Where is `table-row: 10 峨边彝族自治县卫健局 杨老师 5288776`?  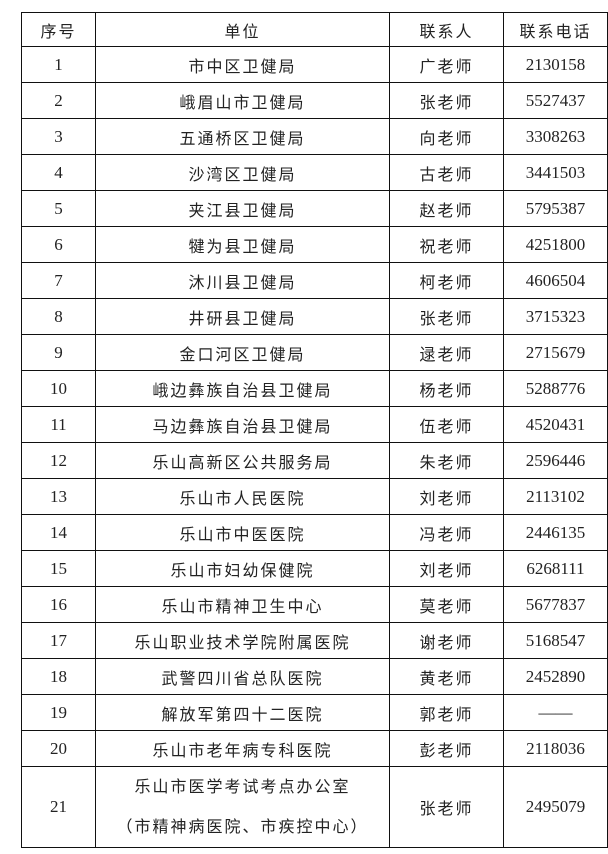
table-row: 10 峨边彝族自治县卫健局 杨老师 5288776 is located at coordinates (314, 388).